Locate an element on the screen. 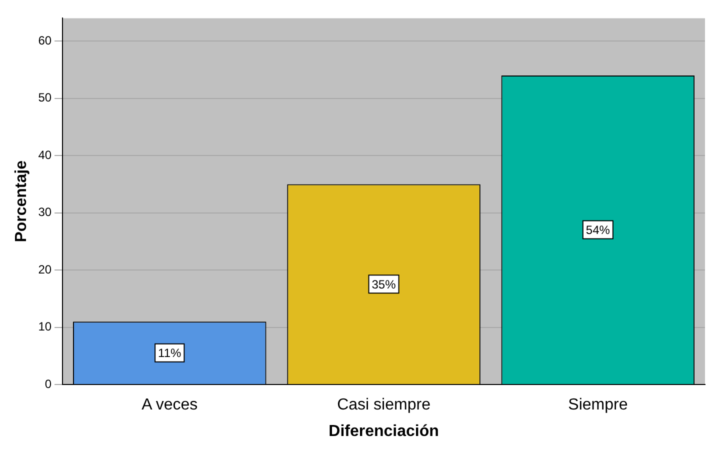 The width and height of the screenshot is (723, 453). y-tick-label: 10 is located at coordinates (45, 327).